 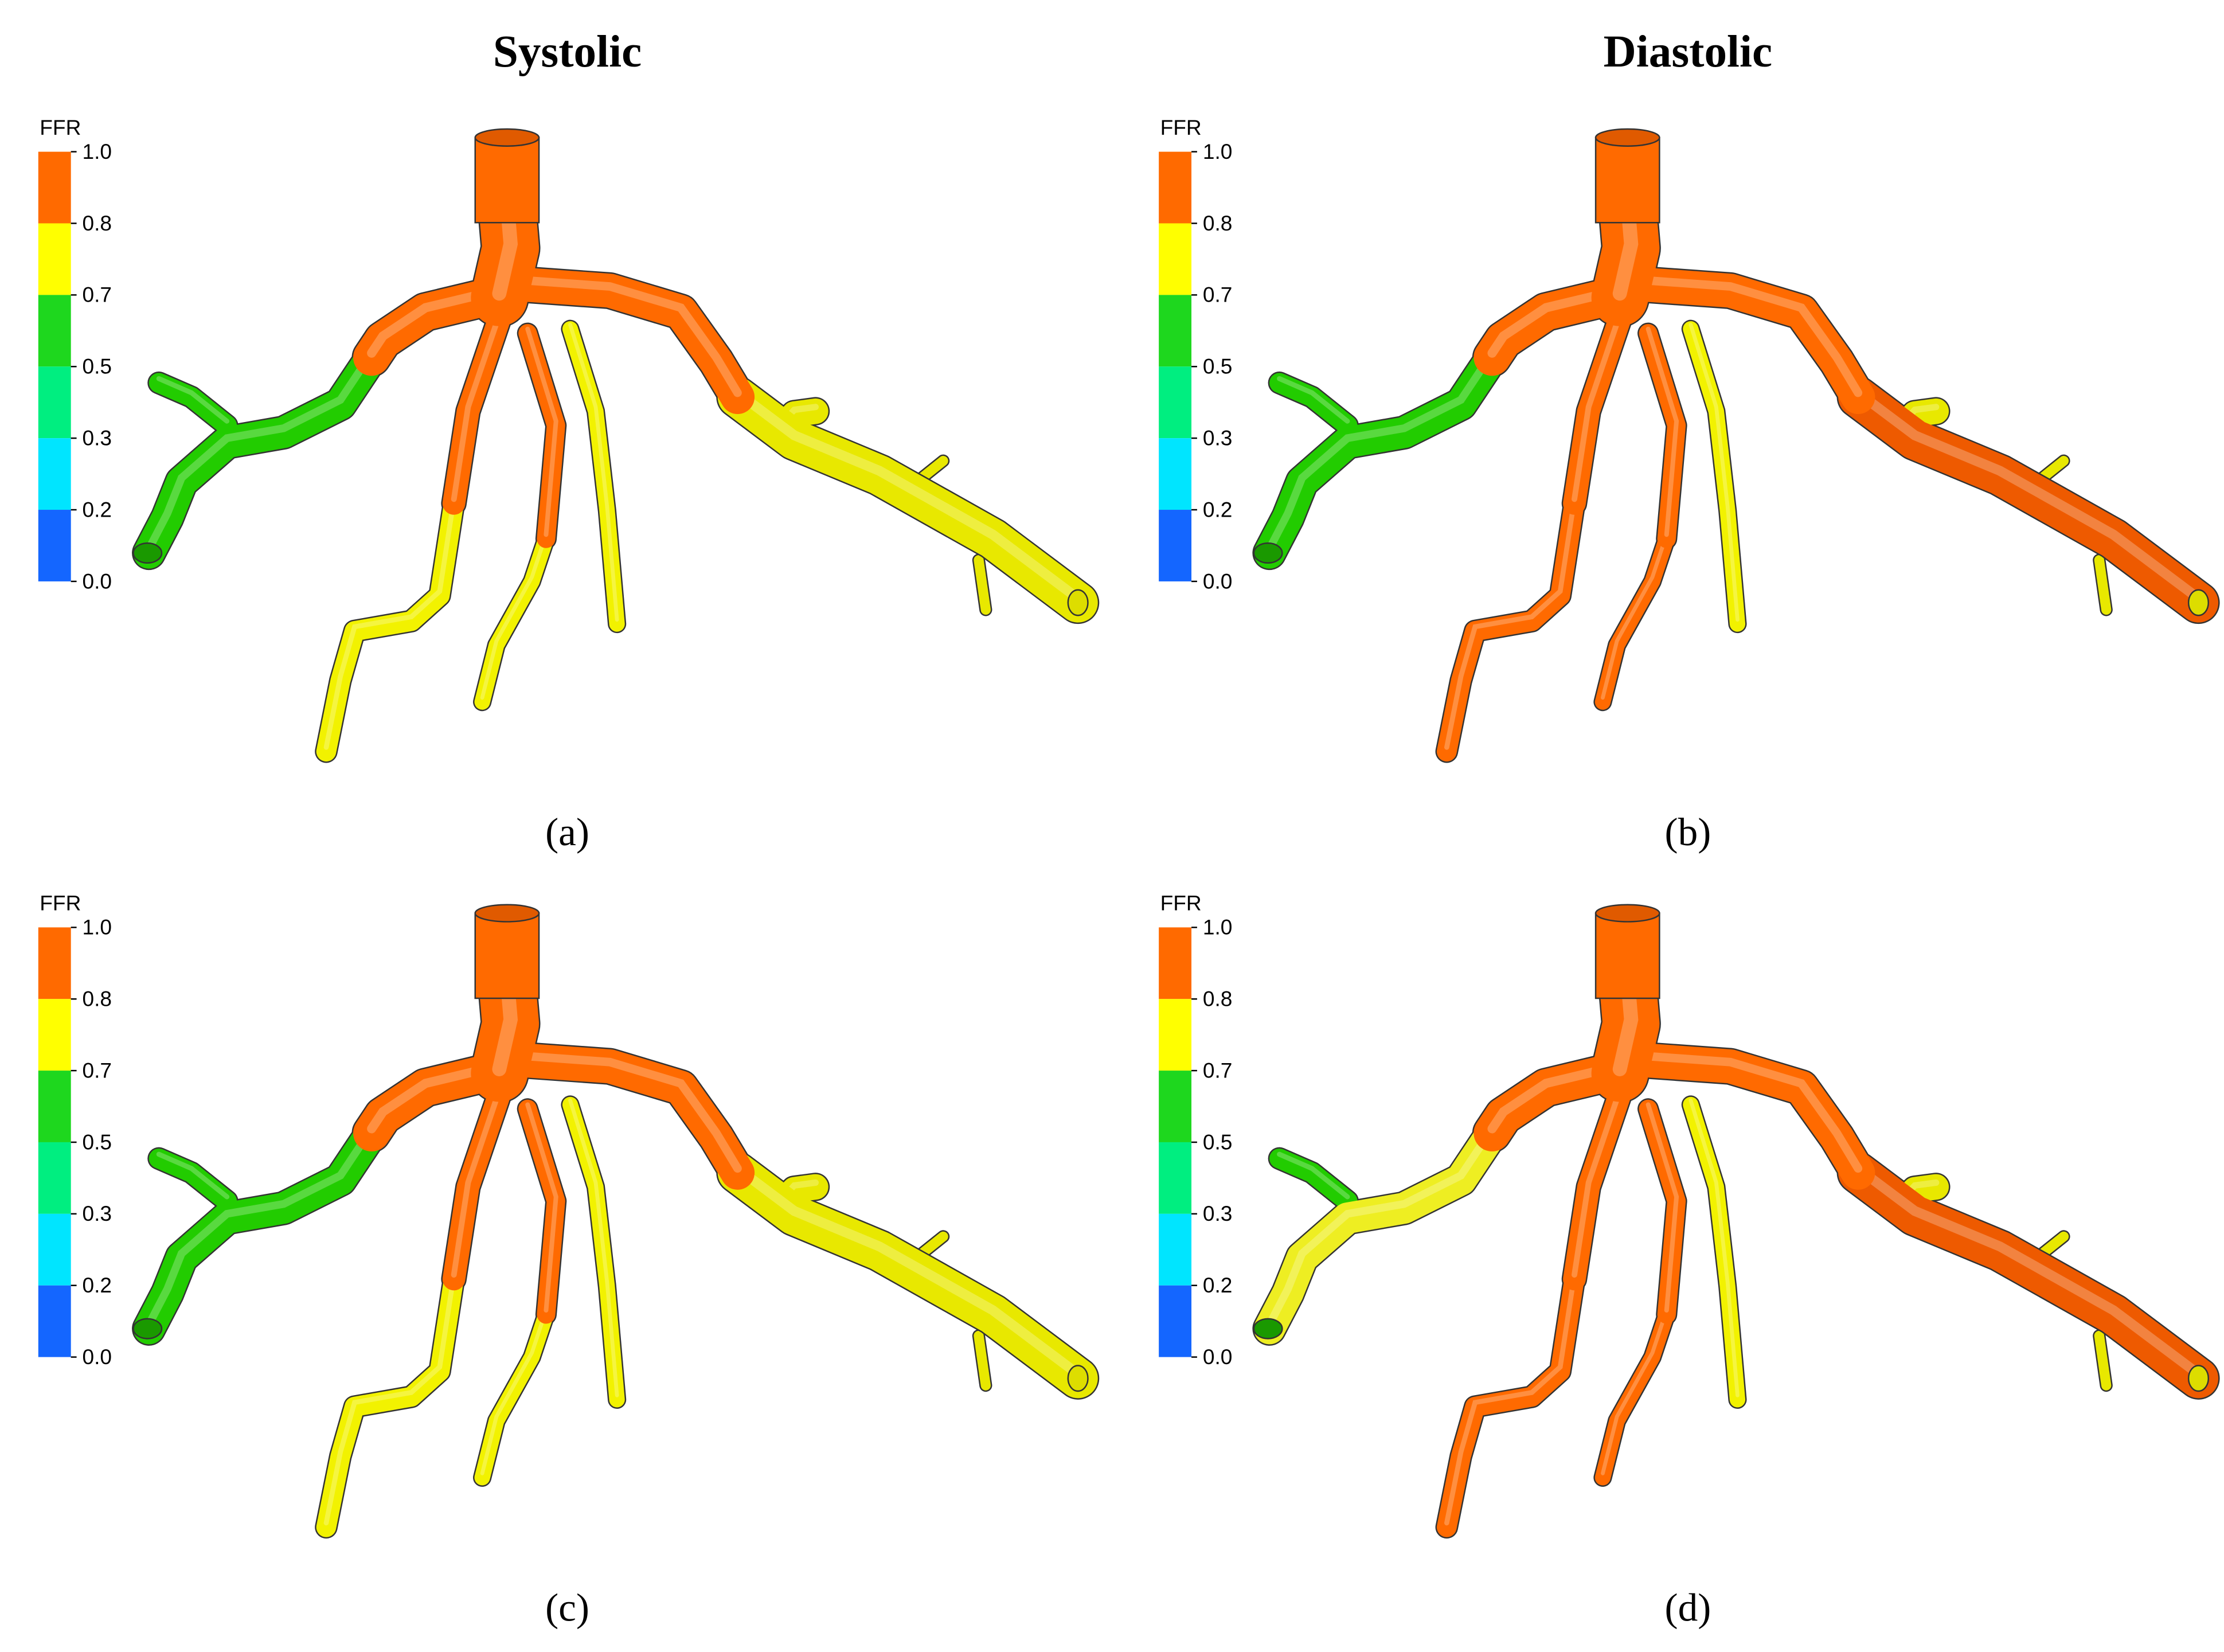 I want to click on column-title: Diastolic, so click(x=1688, y=52).